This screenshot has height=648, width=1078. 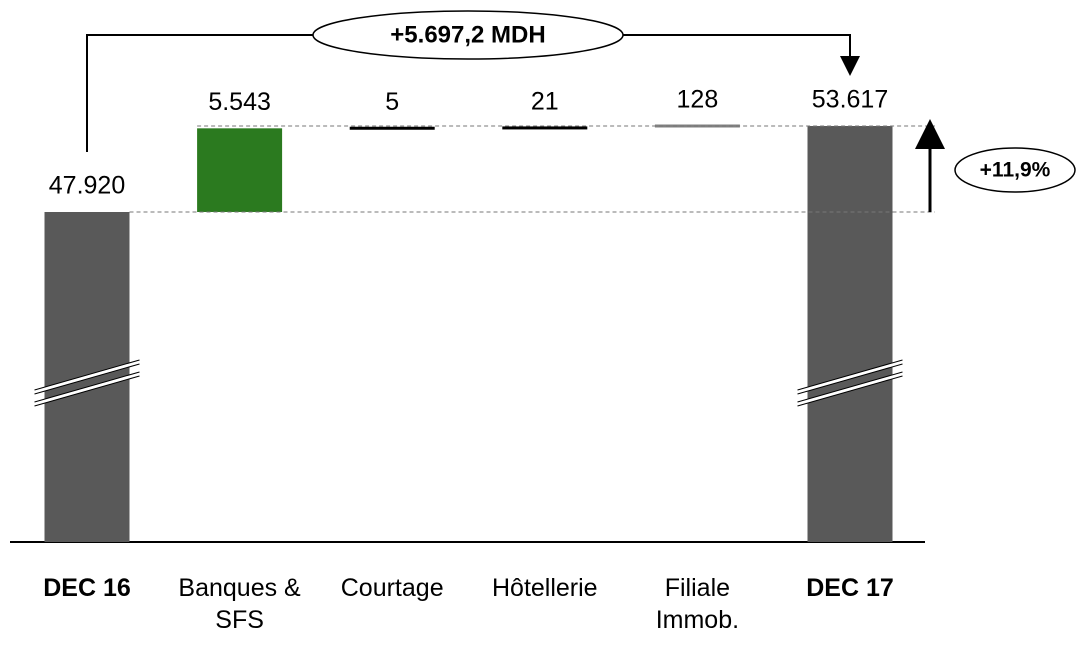 What do you see at coordinates (87, 186) in the screenshot?
I see `value-label: 47.920` at bounding box center [87, 186].